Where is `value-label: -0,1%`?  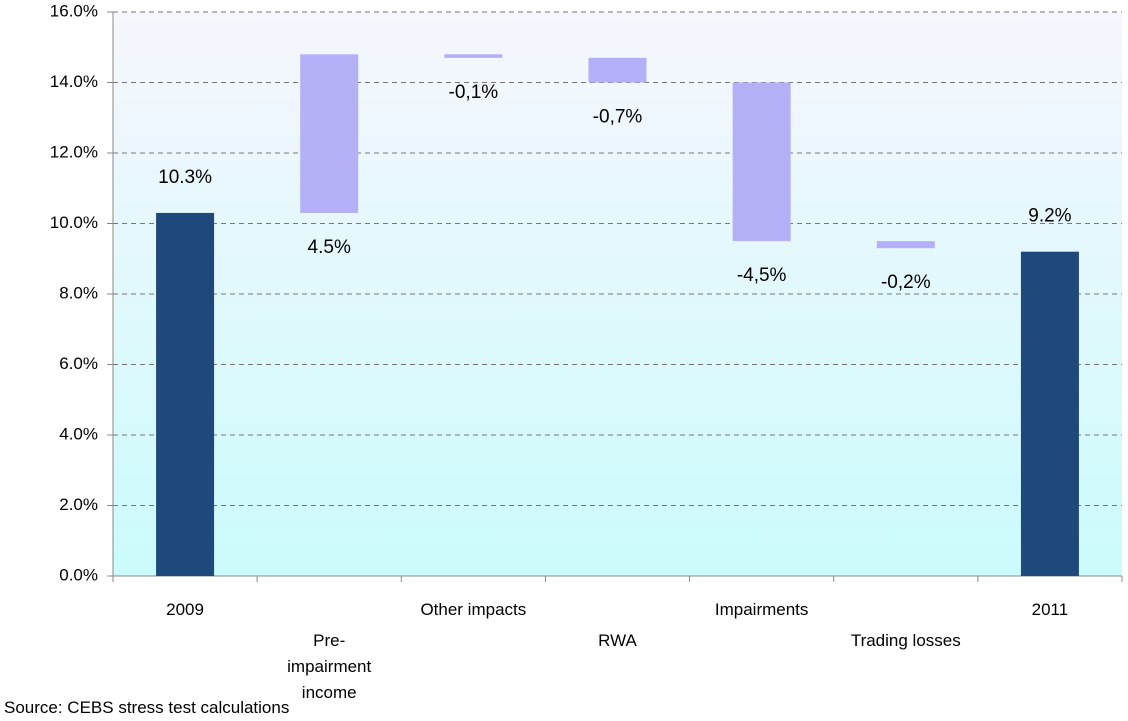
value-label: -0,1% is located at coordinates (474, 92).